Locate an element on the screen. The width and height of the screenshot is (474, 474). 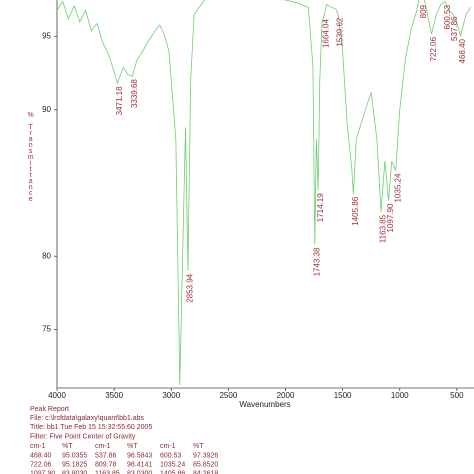
y-axis-title: % Transmittance is located at coordinates (30, 157).